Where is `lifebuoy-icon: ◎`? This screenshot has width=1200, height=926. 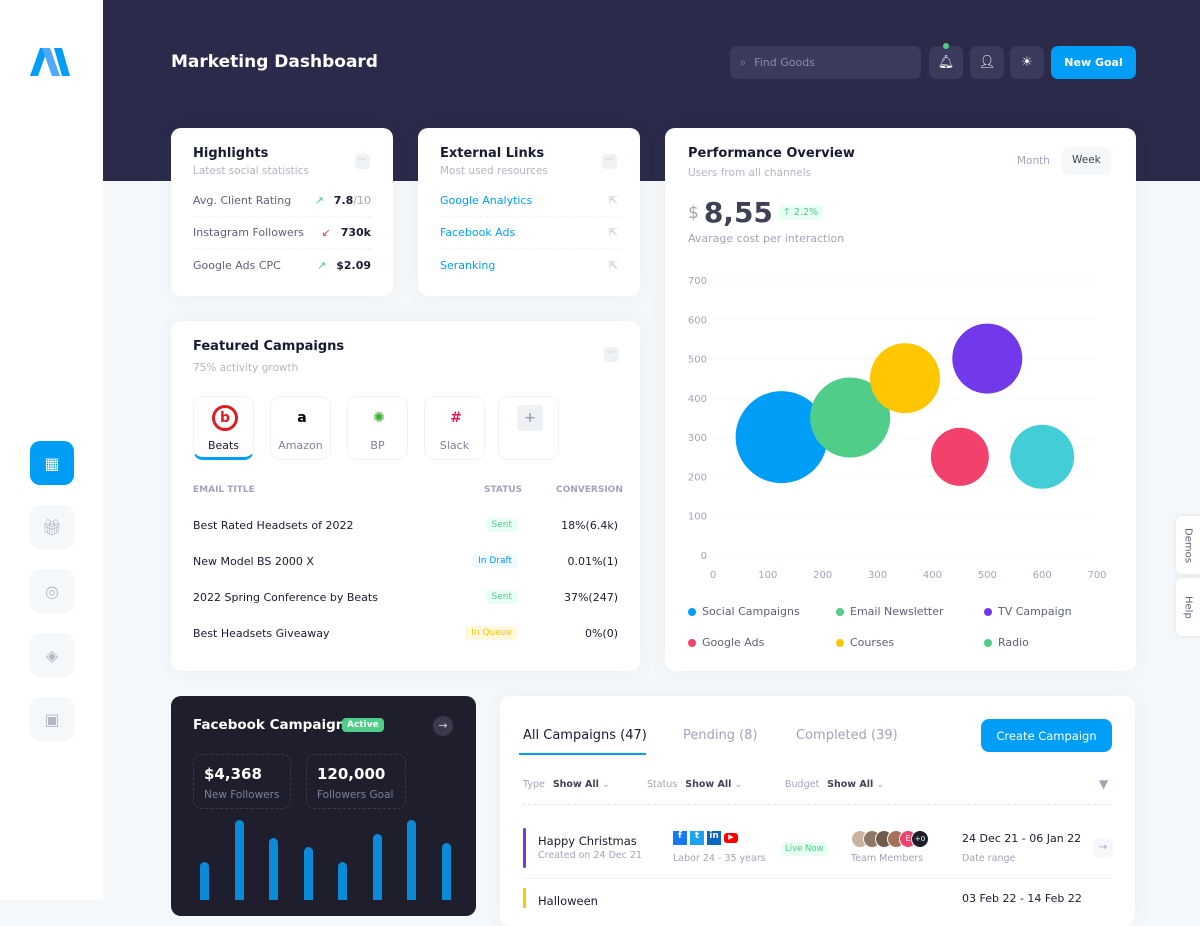
lifebuoy-icon: ◎ is located at coordinates (52, 591).